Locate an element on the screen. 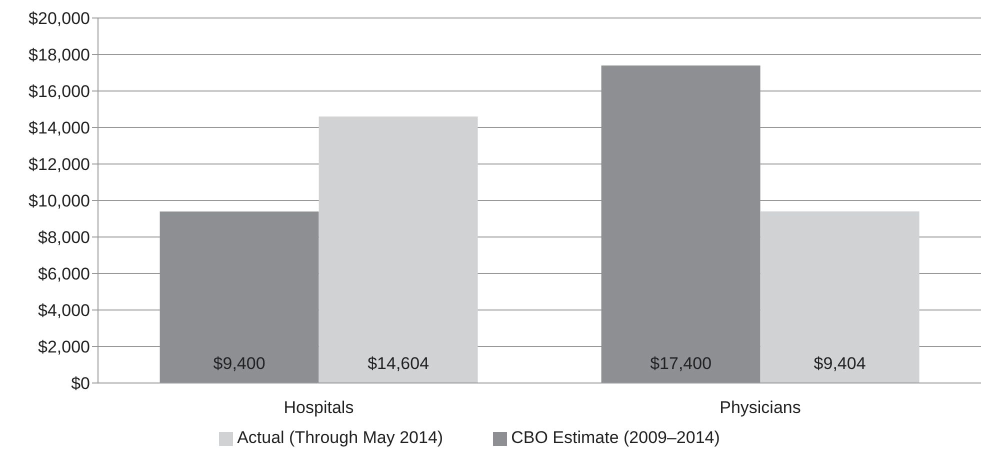  x-tick-label: Hospitals is located at coordinates (319, 408).